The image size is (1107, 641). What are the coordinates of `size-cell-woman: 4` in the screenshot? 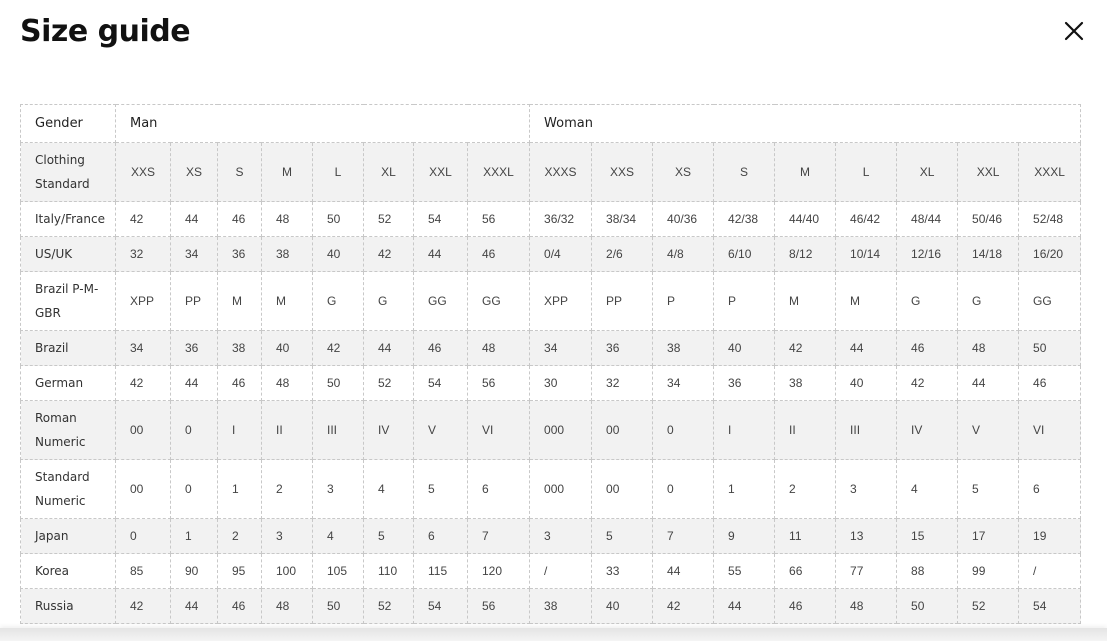 It's located at (927, 489).